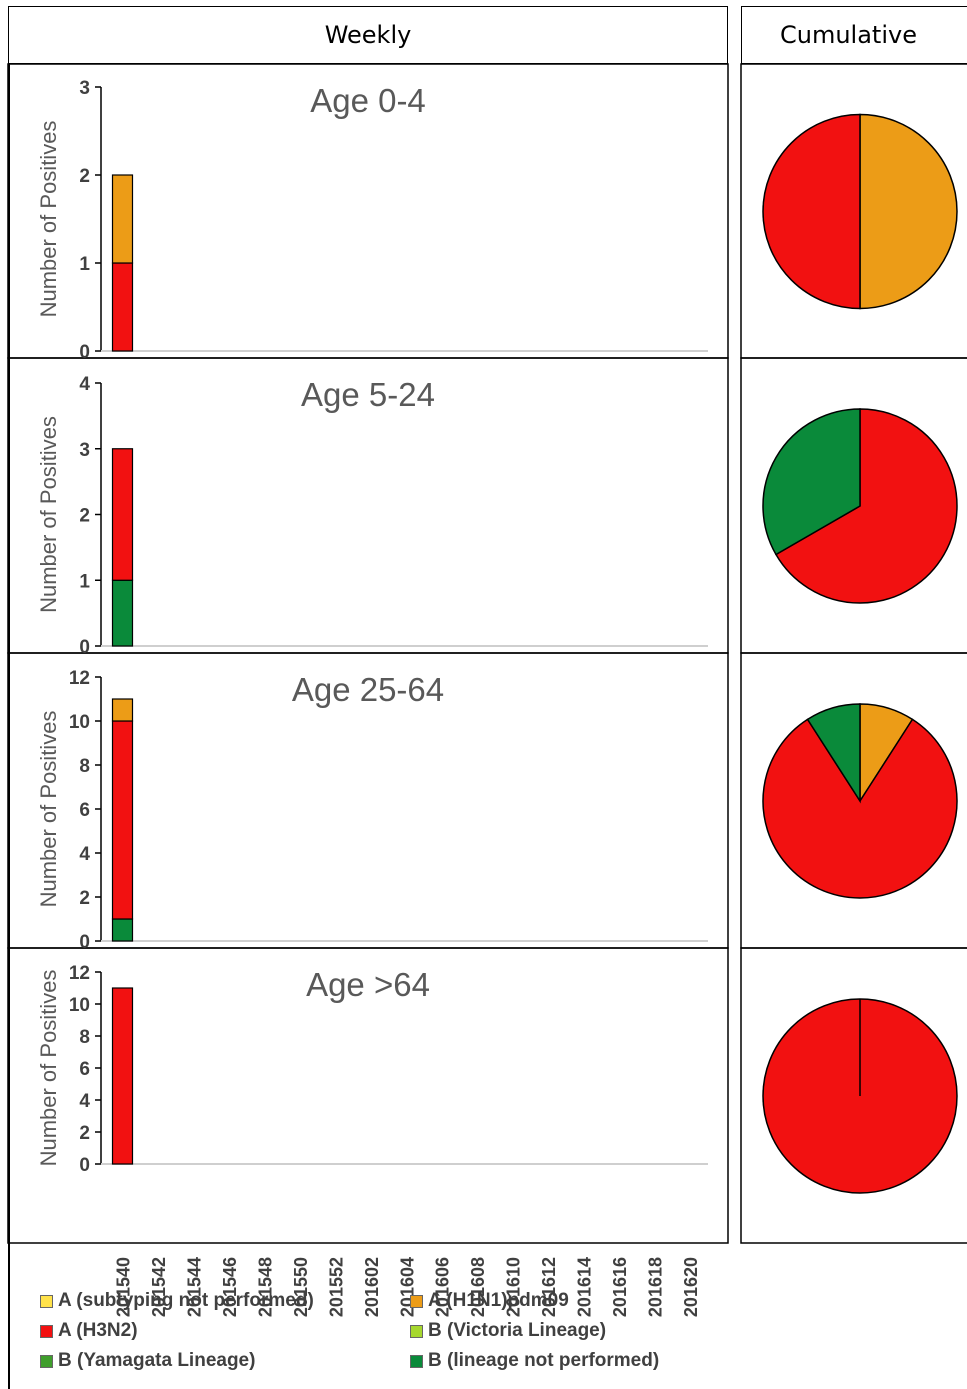  What do you see at coordinates (585, 1287) in the screenshot?
I see `x-tick-label: 201614` at bounding box center [585, 1287].